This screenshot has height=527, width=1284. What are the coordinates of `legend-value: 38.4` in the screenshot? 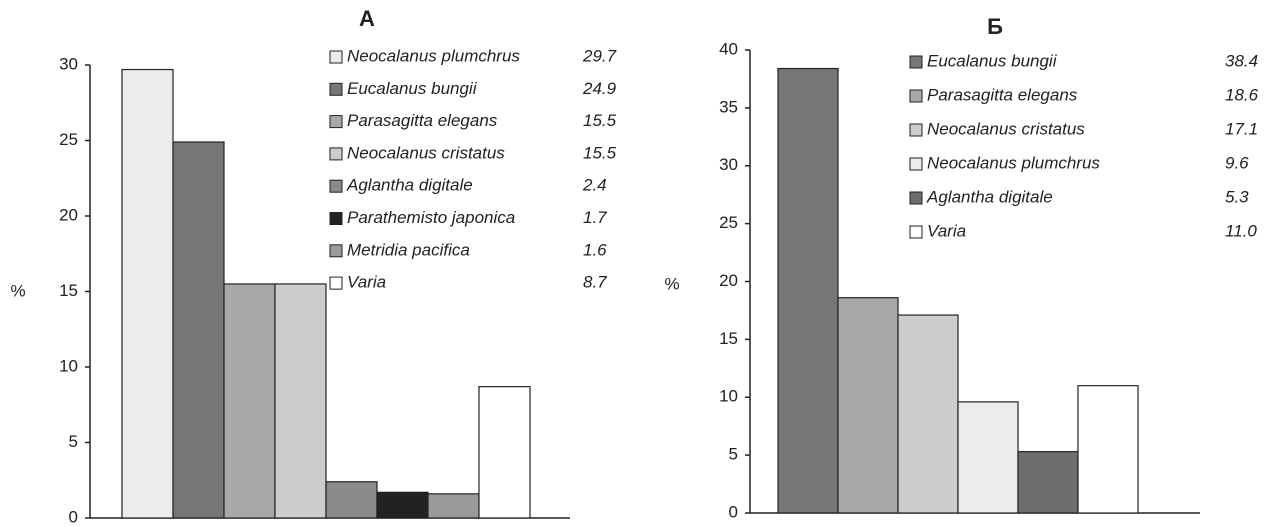 It's located at (1241, 60).